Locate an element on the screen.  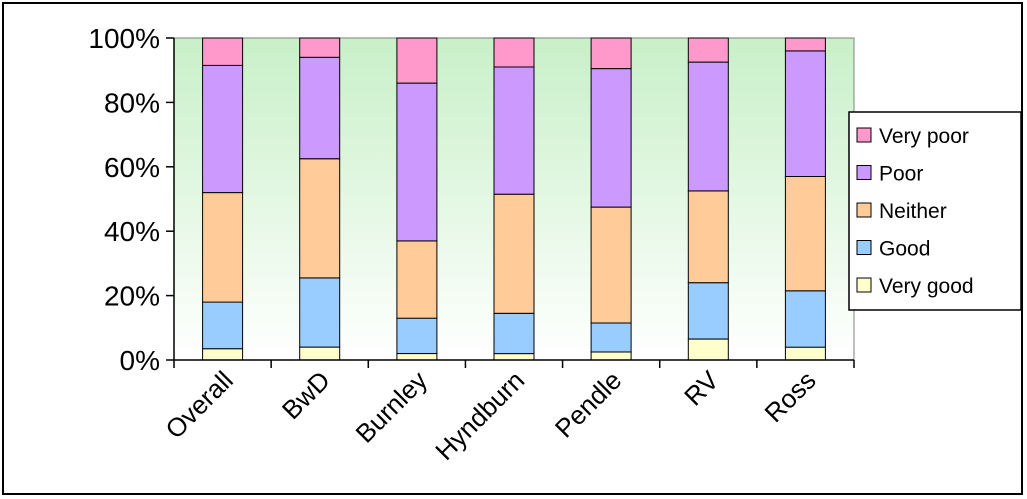
legend: Very poor Poor Neither Good Very good is located at coordinates (935, 211).